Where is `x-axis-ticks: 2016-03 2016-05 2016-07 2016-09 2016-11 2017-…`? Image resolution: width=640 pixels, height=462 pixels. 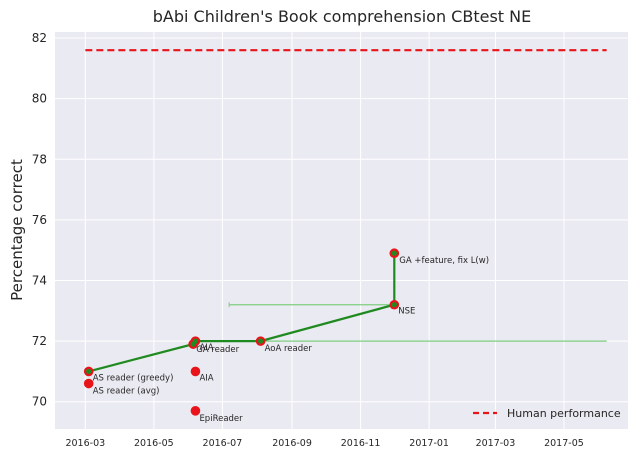
x-axis-ticks: 2016-03 2016-05 2016-07 2016-09 2016-11 2017-… is located at coordinates (324, 443).